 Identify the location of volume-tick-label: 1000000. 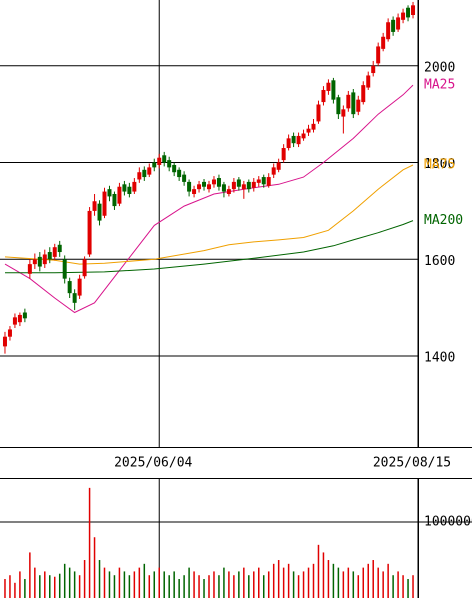
(448, 522).